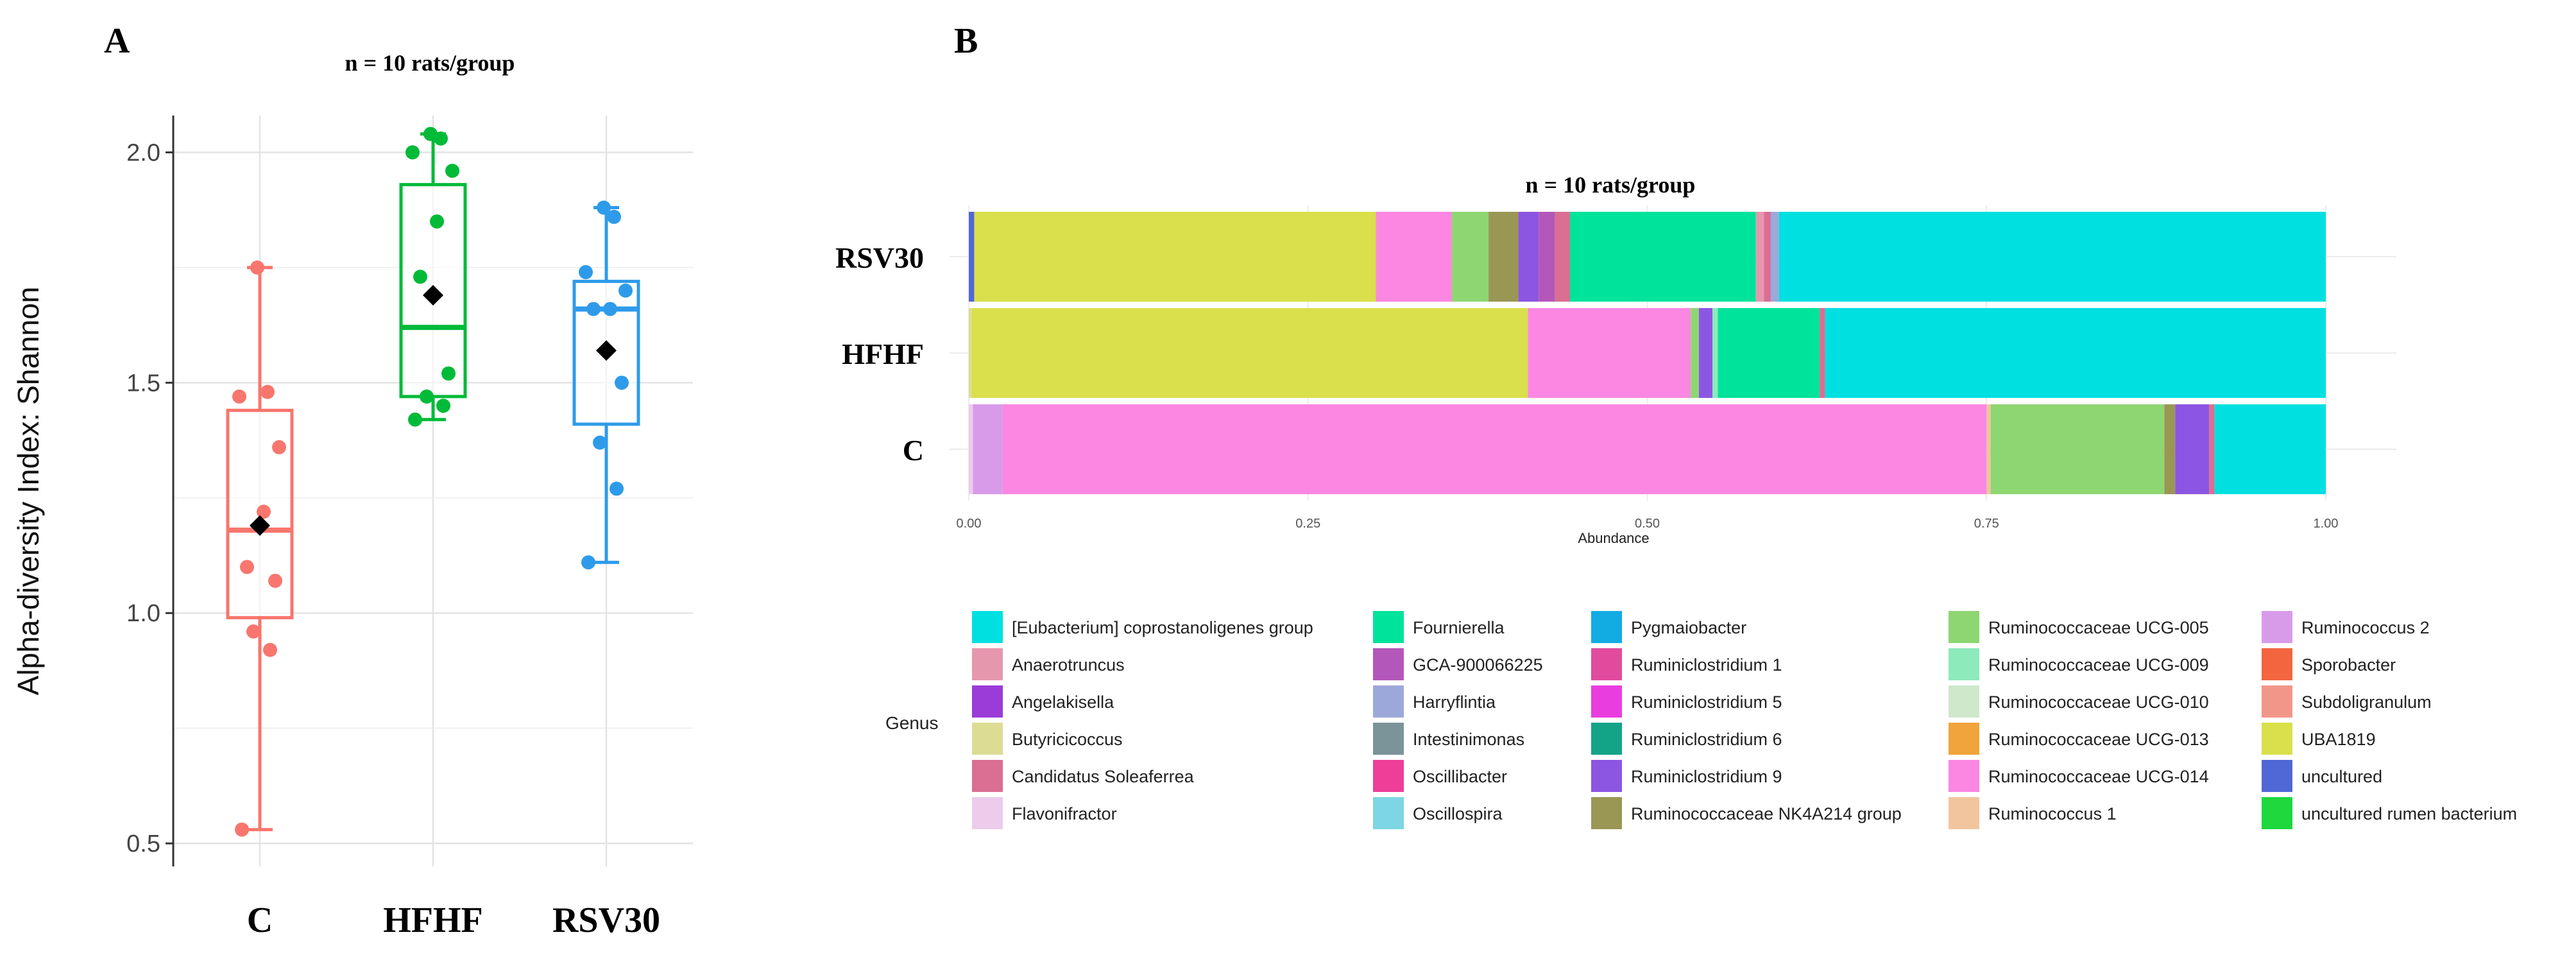  What do you see at coordinates (1478, 665) in the screenshot?
I see `legend-label: GCA-900066225` at bounding box center [1478, 665].